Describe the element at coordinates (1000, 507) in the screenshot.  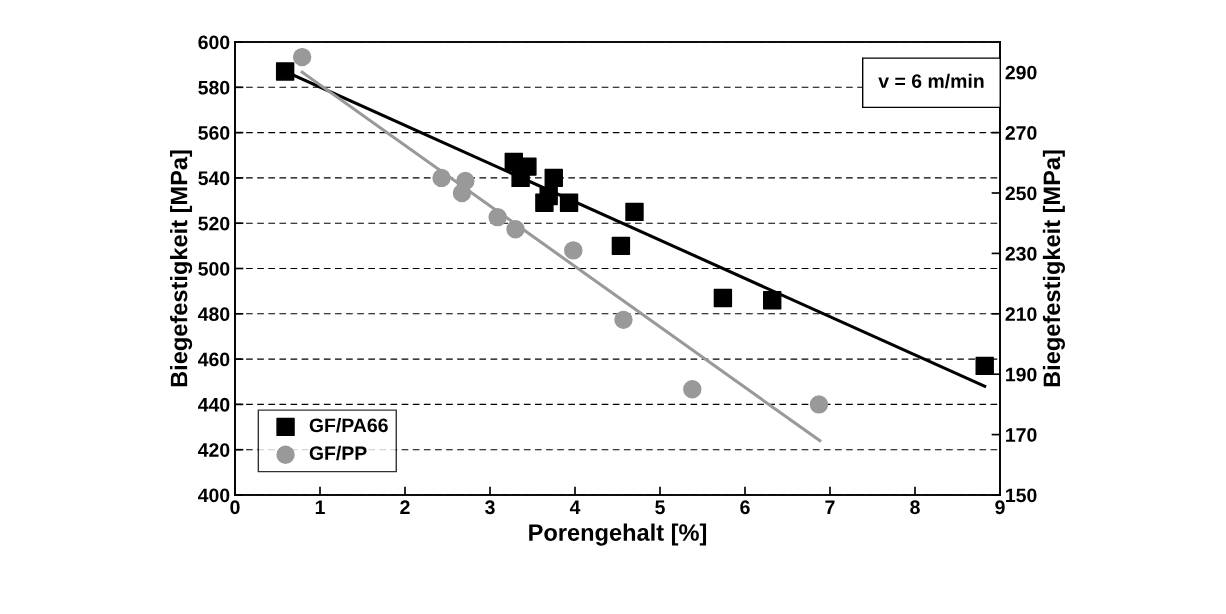
I see `x-tick-label: 9` at that location.